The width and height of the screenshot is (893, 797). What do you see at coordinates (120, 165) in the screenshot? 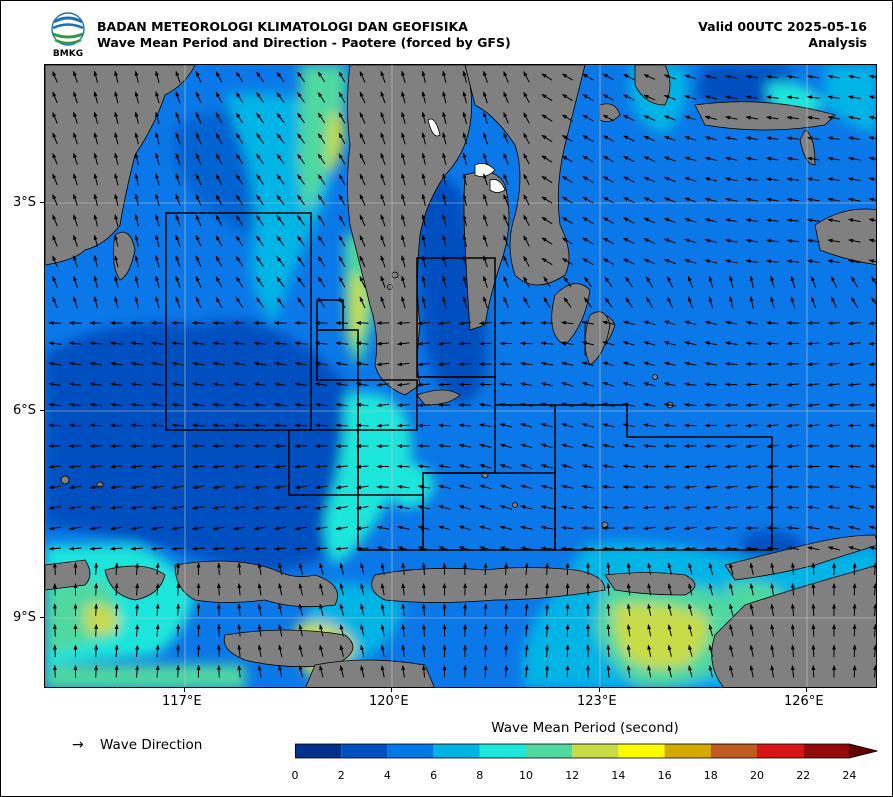
I see `kalimantan` at bounding box center [120, 165].